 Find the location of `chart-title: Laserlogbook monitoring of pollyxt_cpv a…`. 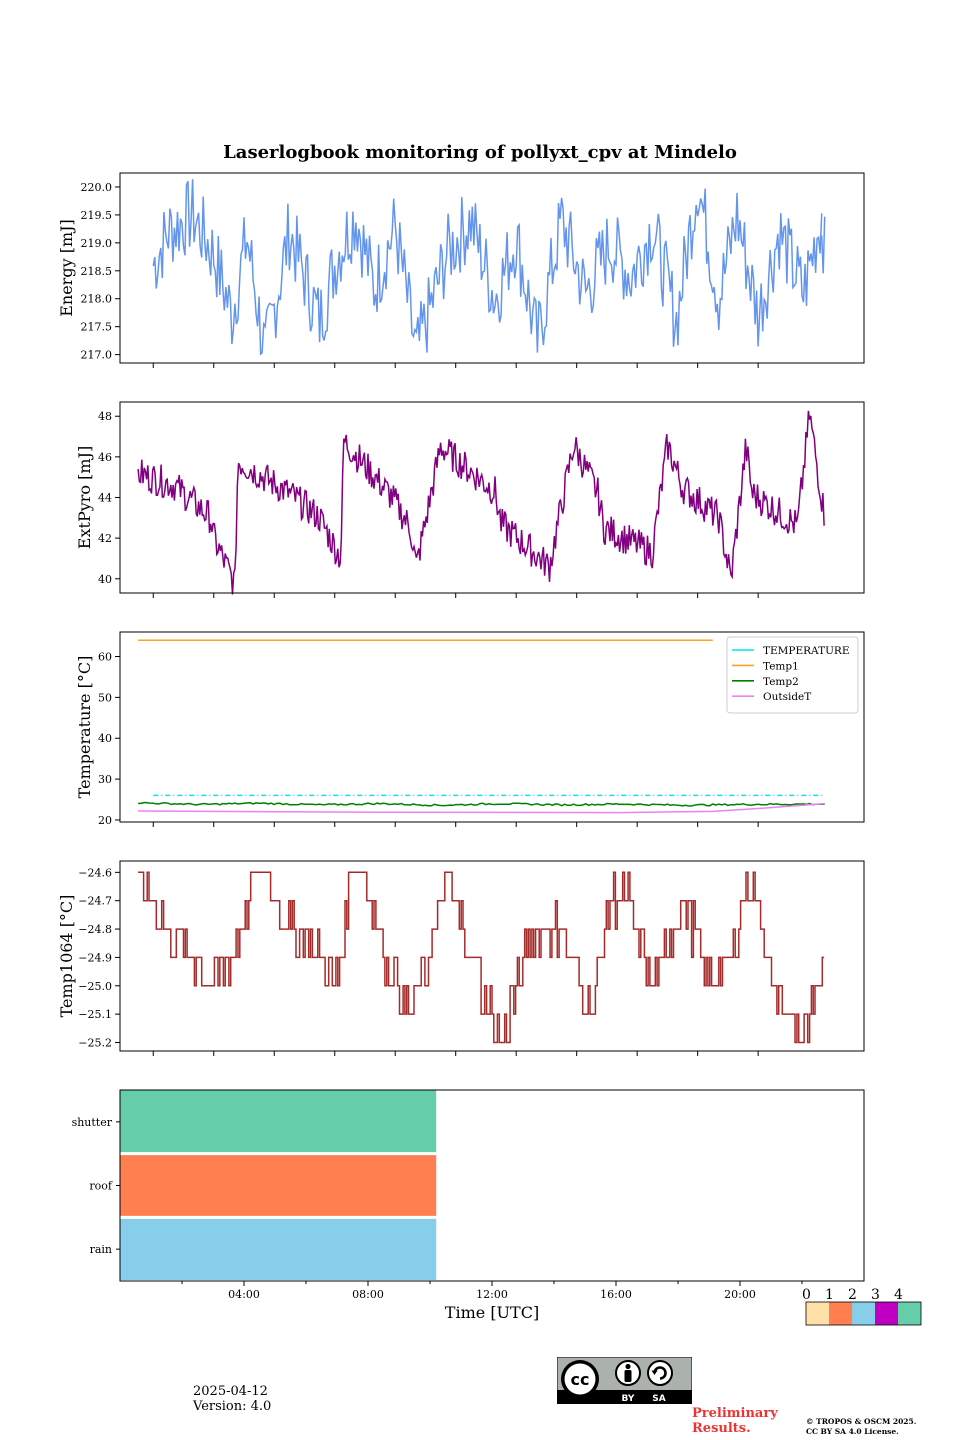

chart-title: Laserlogbook monitoring of pollyxt_cpv a… is located at coordinates (480, 152).